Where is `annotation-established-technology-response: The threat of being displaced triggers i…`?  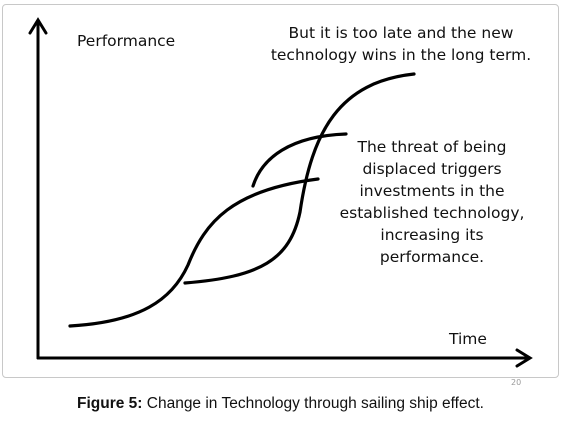 annotation-established-technology-response: The threat of being displaced triggers i… is located at coordinates (432, 202).